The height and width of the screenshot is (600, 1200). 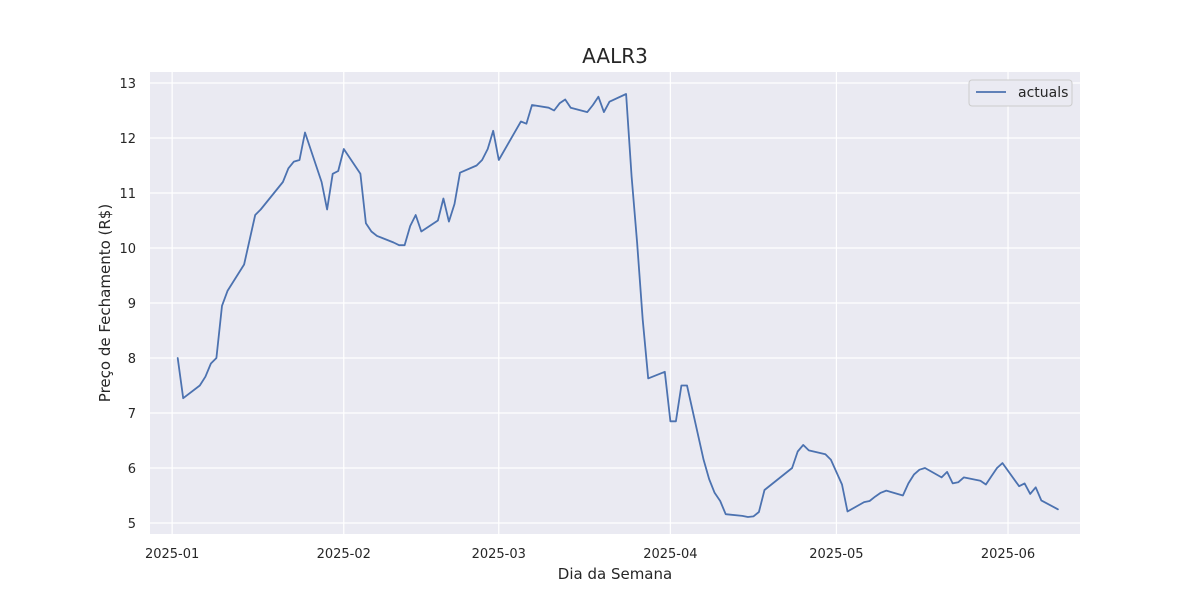 I want to click on legend: actuals, so click(x=1020, y=93).